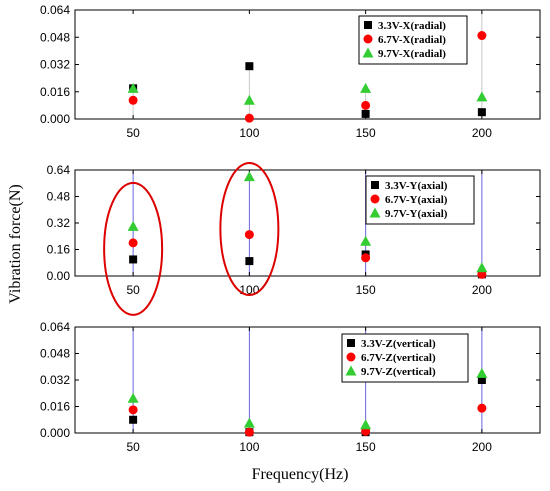  What do you see at coordinates (412, 26) in the screenshot?
I see `legend-label: 3.3V-X(radial)` at bounding box center [412, 26].